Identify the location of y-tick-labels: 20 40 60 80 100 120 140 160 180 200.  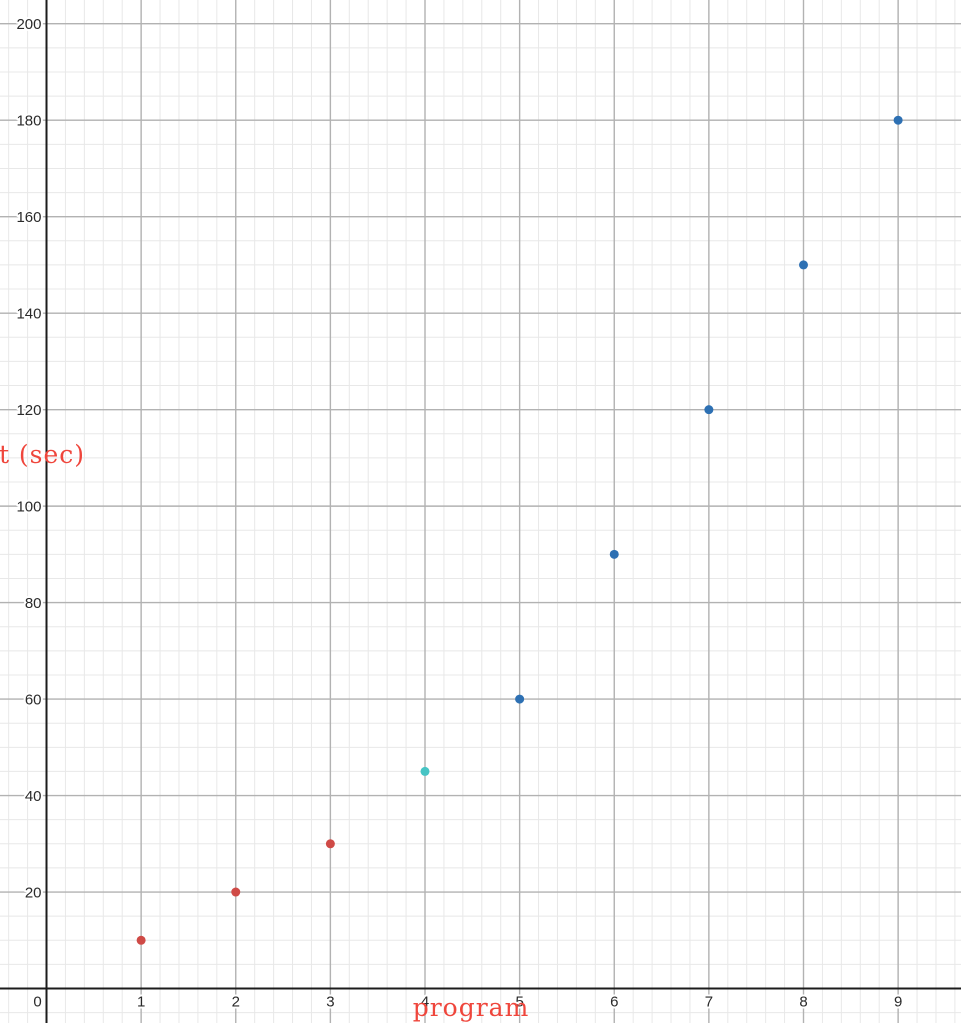
(28, 458).